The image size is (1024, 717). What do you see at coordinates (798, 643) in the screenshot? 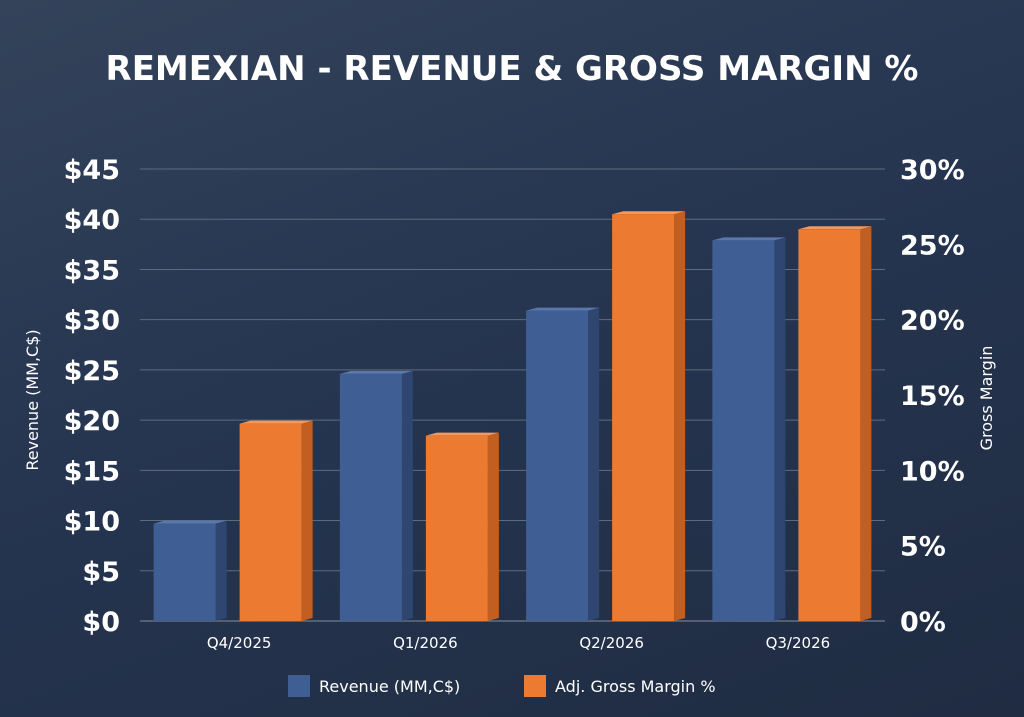
I see `x-tick-label: Q3/2026` at bounding box center [798, 643].